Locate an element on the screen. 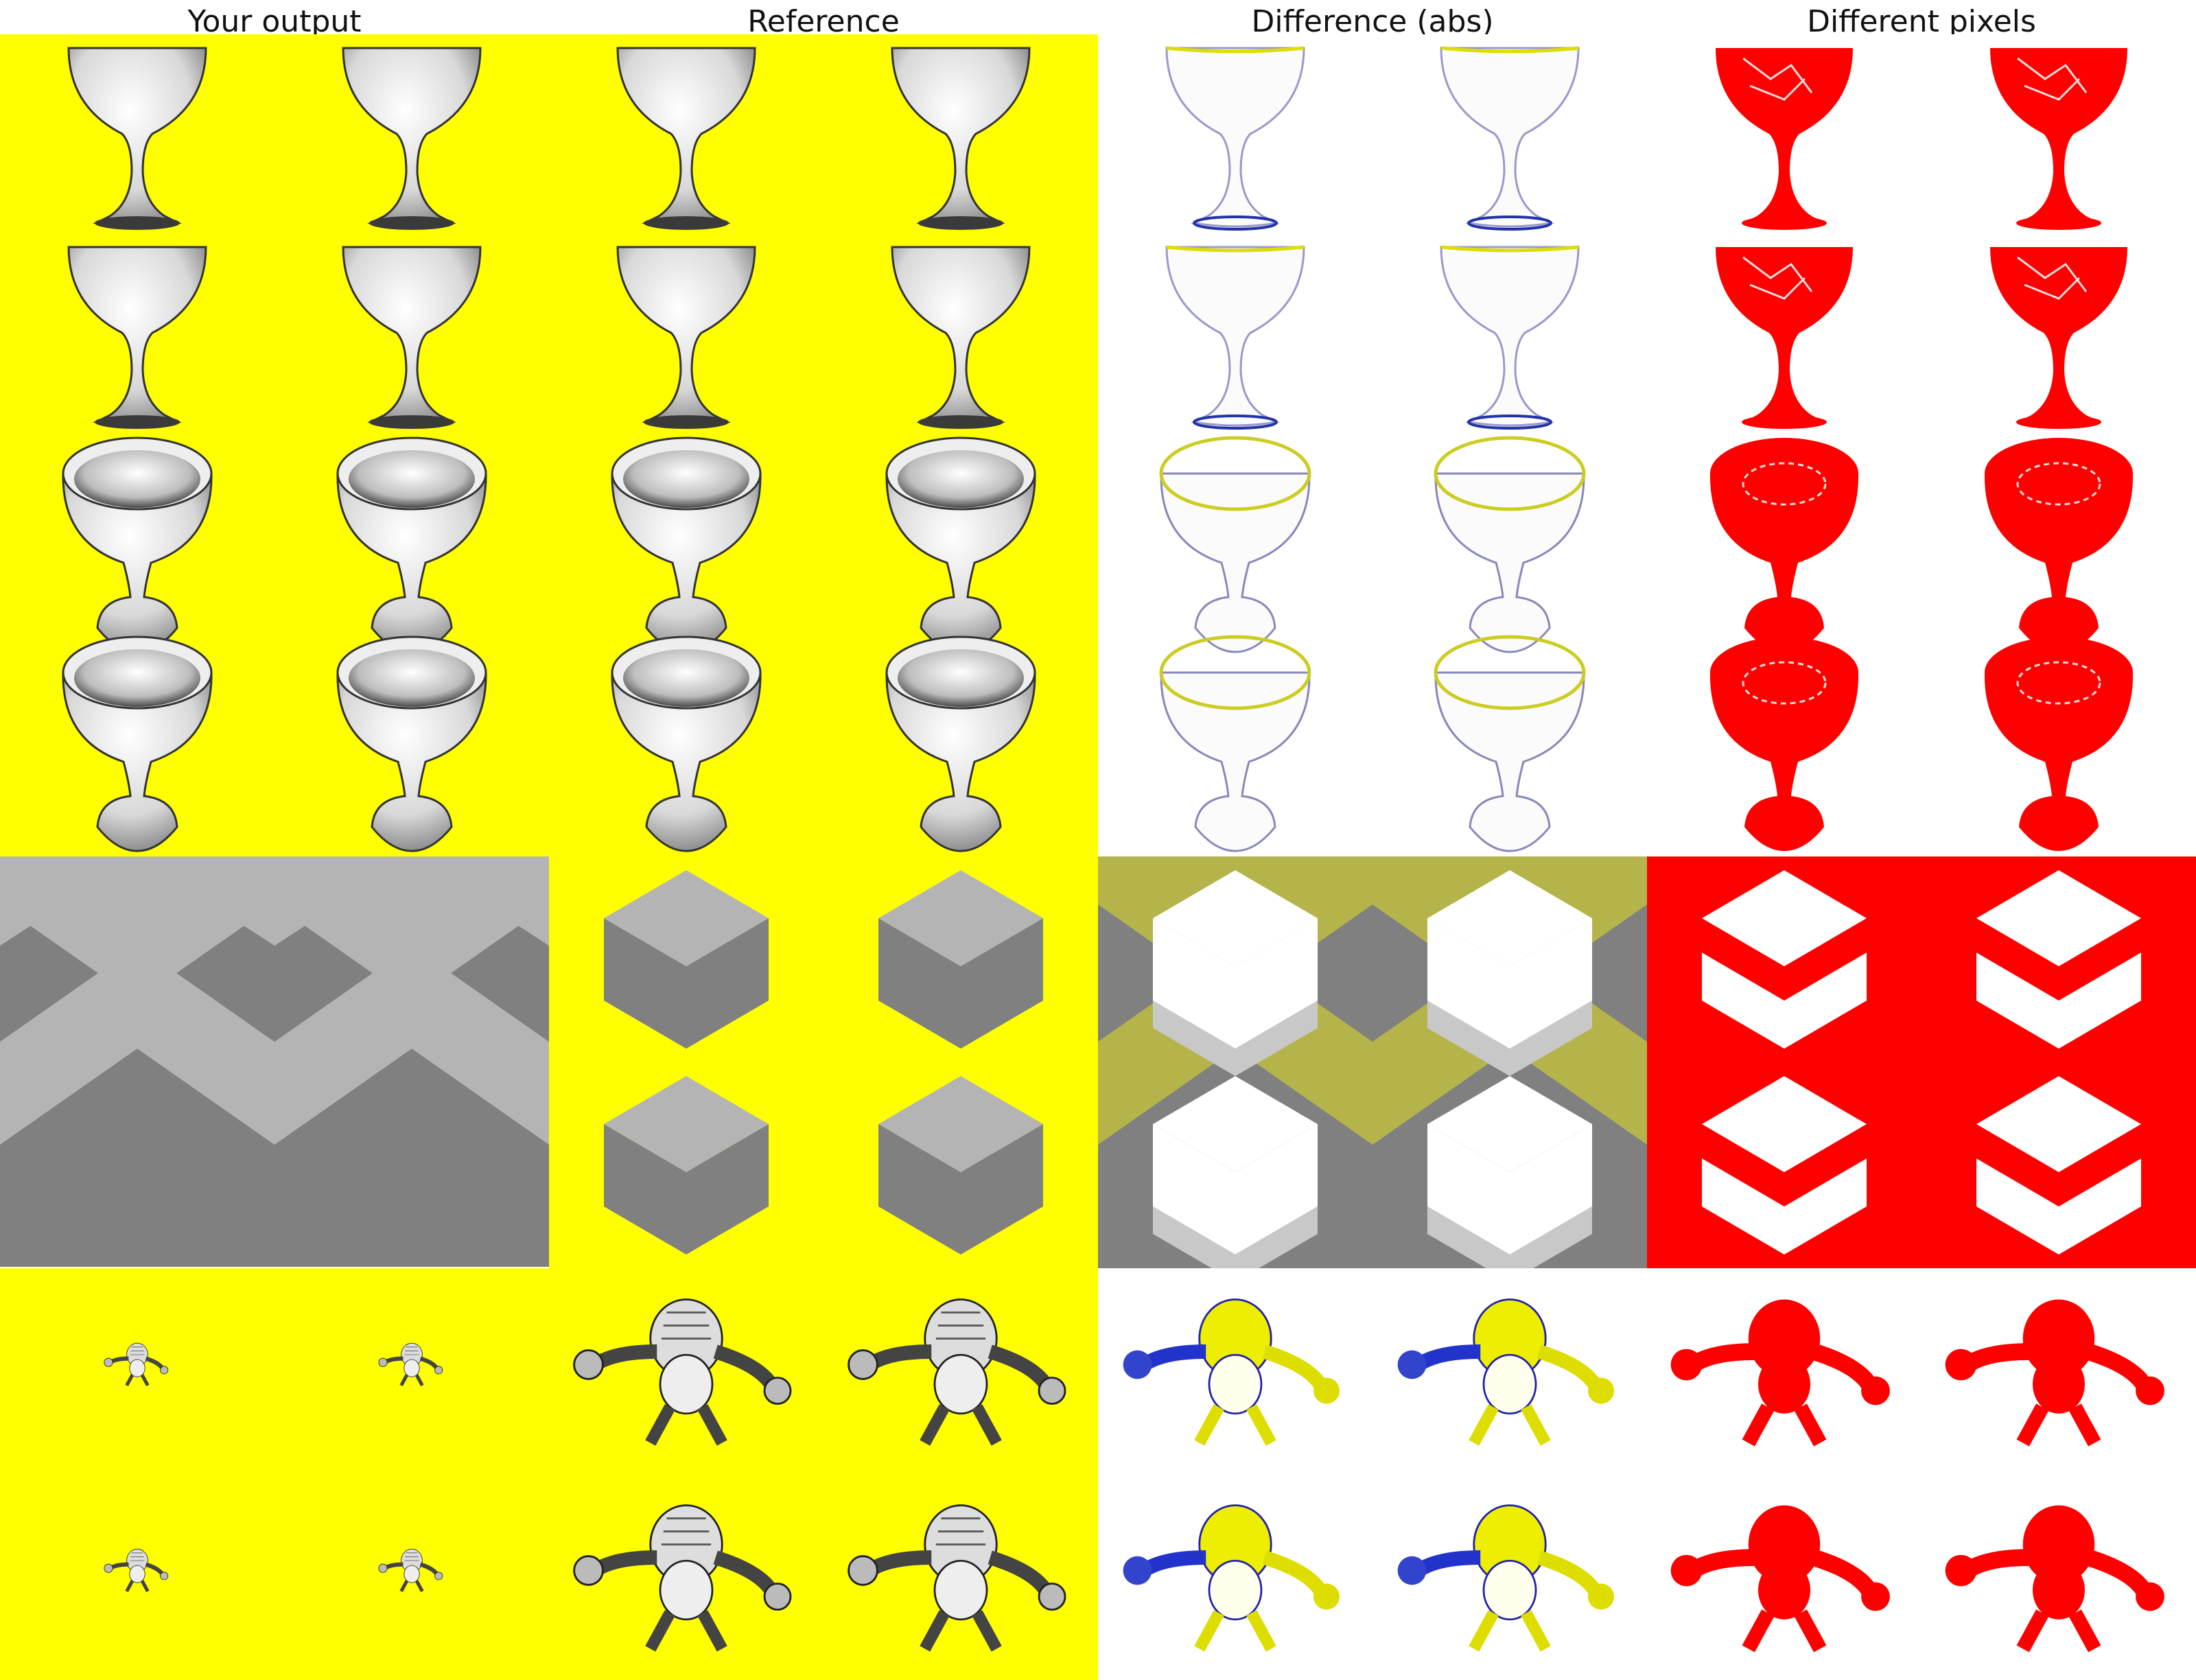  reference-goblet-panel is located at coordinates (823, 445).